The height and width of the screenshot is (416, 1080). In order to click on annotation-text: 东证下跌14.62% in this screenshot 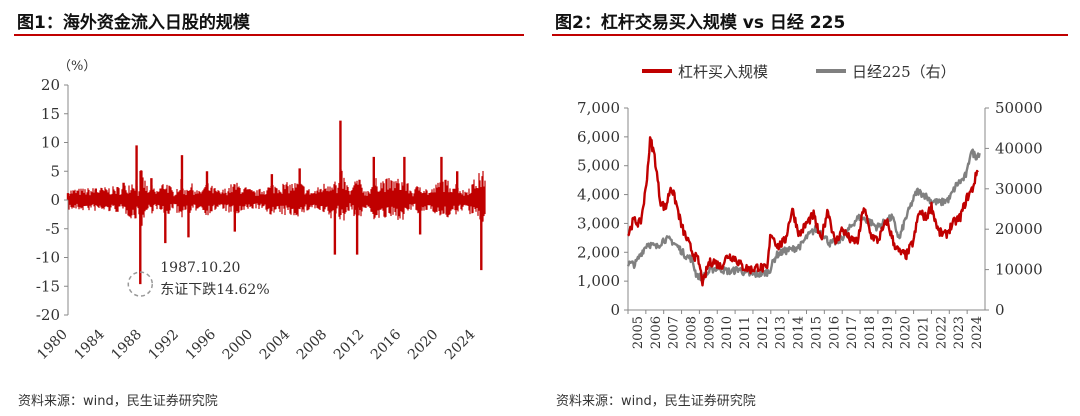, I will do `click(214, 290)`.